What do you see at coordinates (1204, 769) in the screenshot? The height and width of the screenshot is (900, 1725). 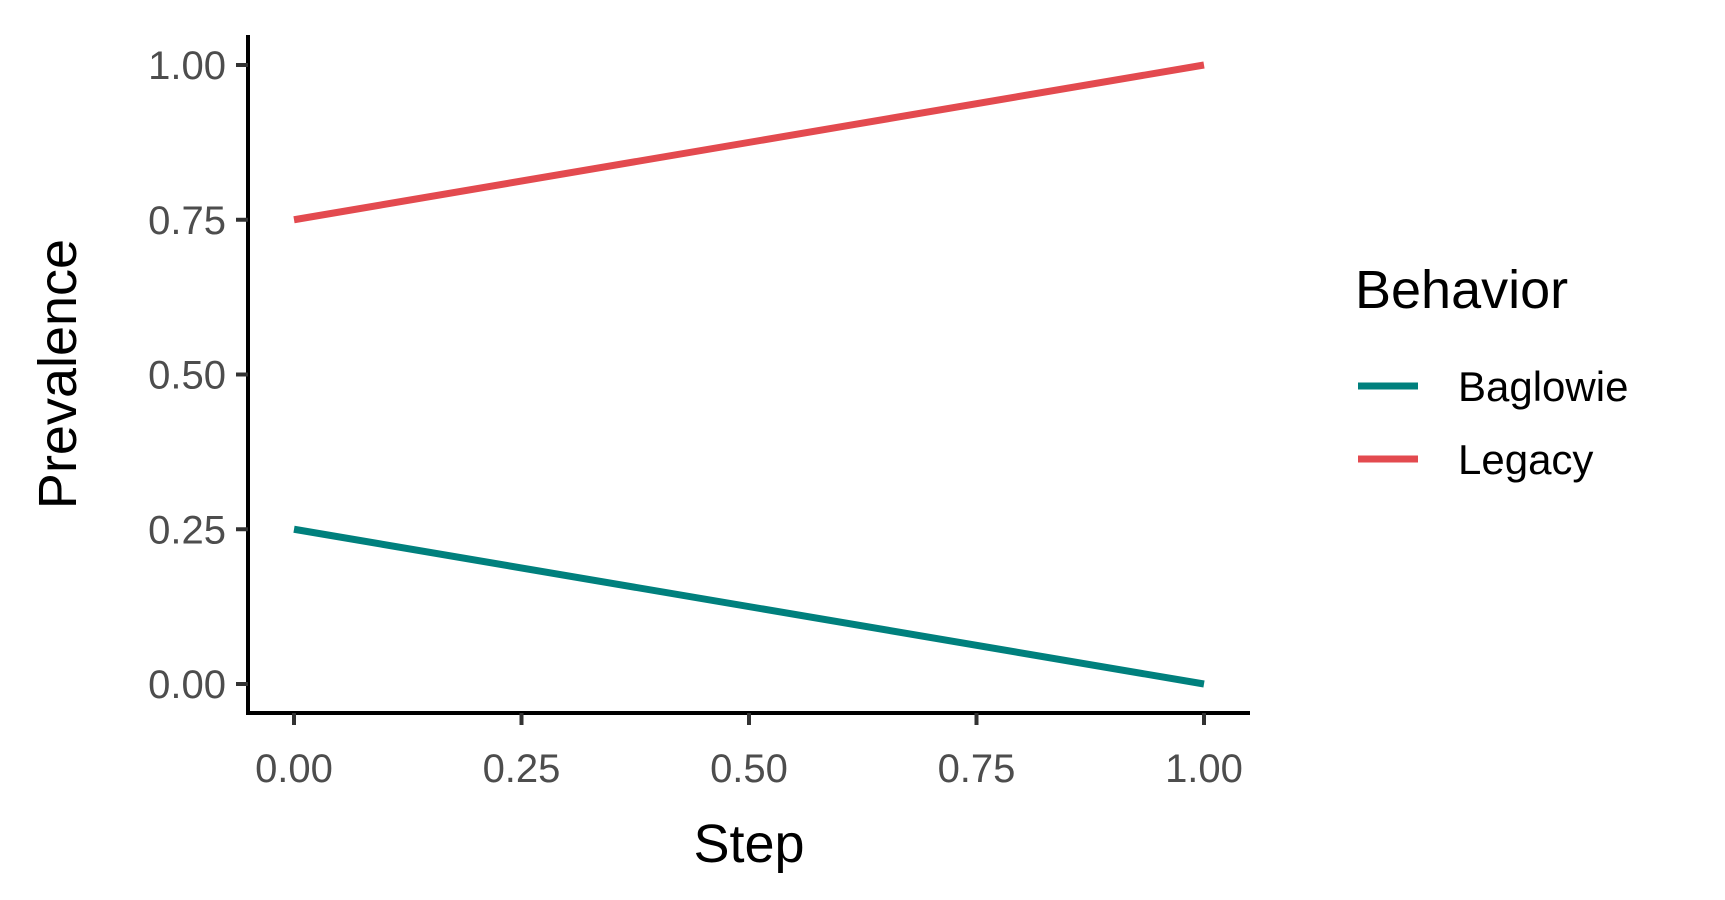 I see `x-tick-label: 1.00` at bounding box center [1204, 769].